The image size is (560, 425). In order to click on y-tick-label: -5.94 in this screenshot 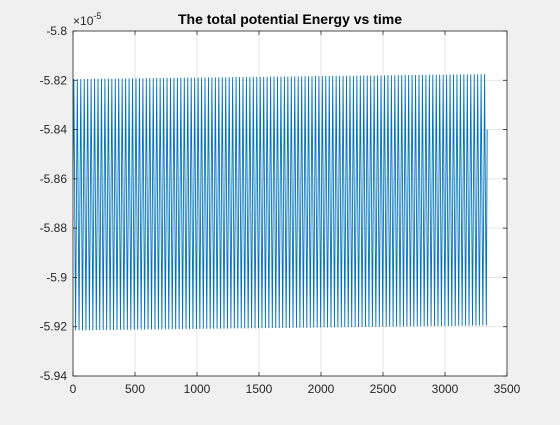, I will do `click(54, 376)`.